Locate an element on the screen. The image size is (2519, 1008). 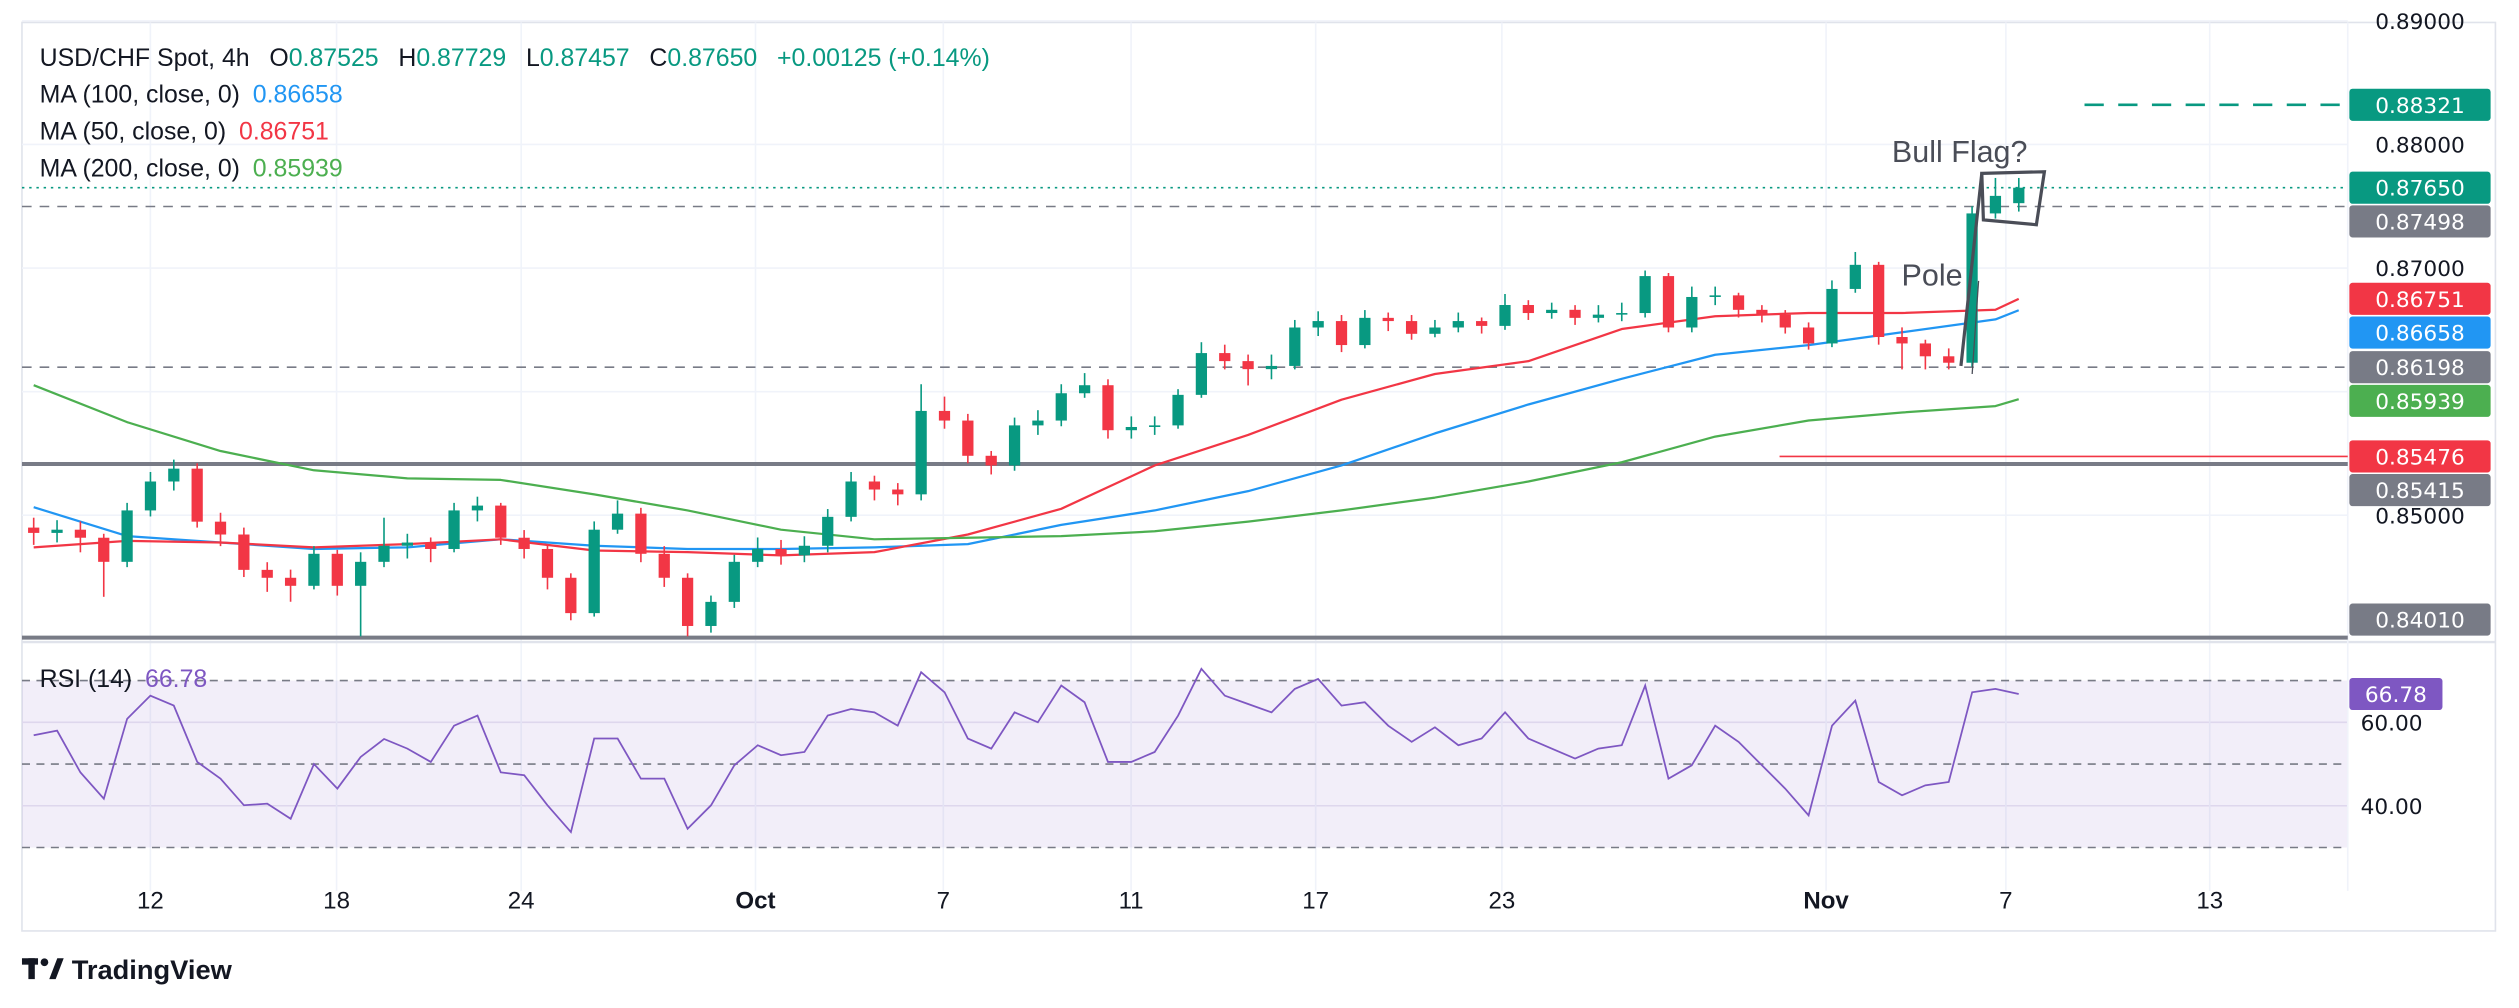
time-axis: 12 18 24 Oct 7 11 17 23 Nov 7 13 is located at coordinates (1180, 900).